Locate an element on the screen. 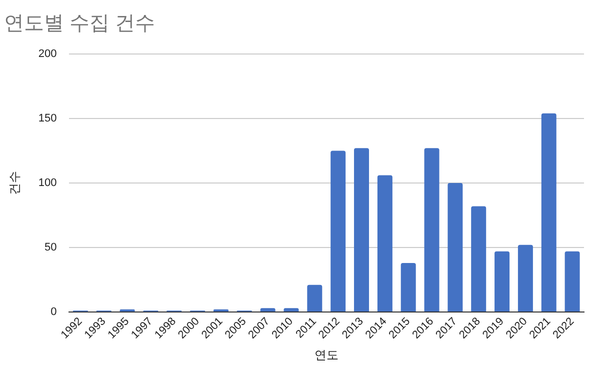 This screenshot has width=600, height=371. y-tick-label: 150 is located at coordinates (47, 118).